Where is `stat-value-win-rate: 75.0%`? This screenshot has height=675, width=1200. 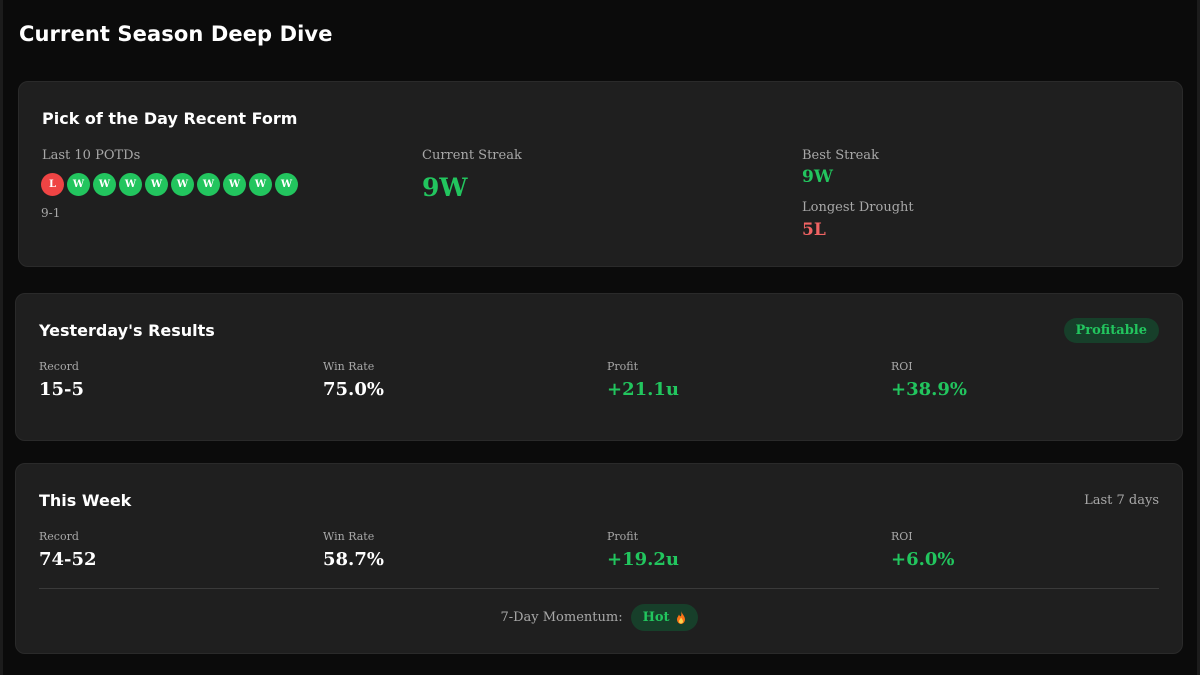
stat-value-win-rate: 75.0% is located at coordinates (353, 389).